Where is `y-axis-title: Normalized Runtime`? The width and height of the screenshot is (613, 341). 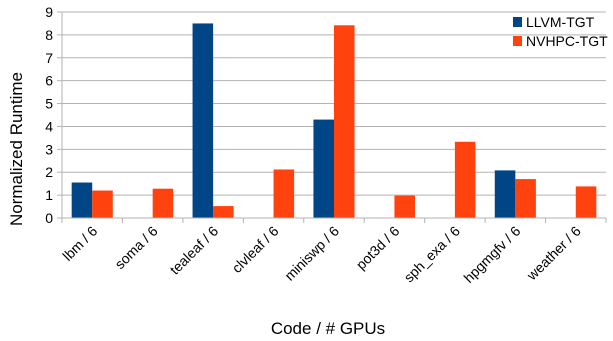 y-axis-title: Normalized Runtime is located at coordinates (16, 149).